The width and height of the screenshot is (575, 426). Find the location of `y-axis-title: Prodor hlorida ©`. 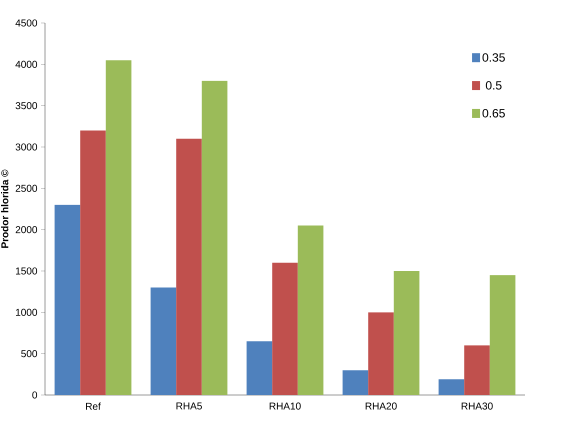

y-axis-title: Prodor hlorida © is located at coordinates (4, 209).